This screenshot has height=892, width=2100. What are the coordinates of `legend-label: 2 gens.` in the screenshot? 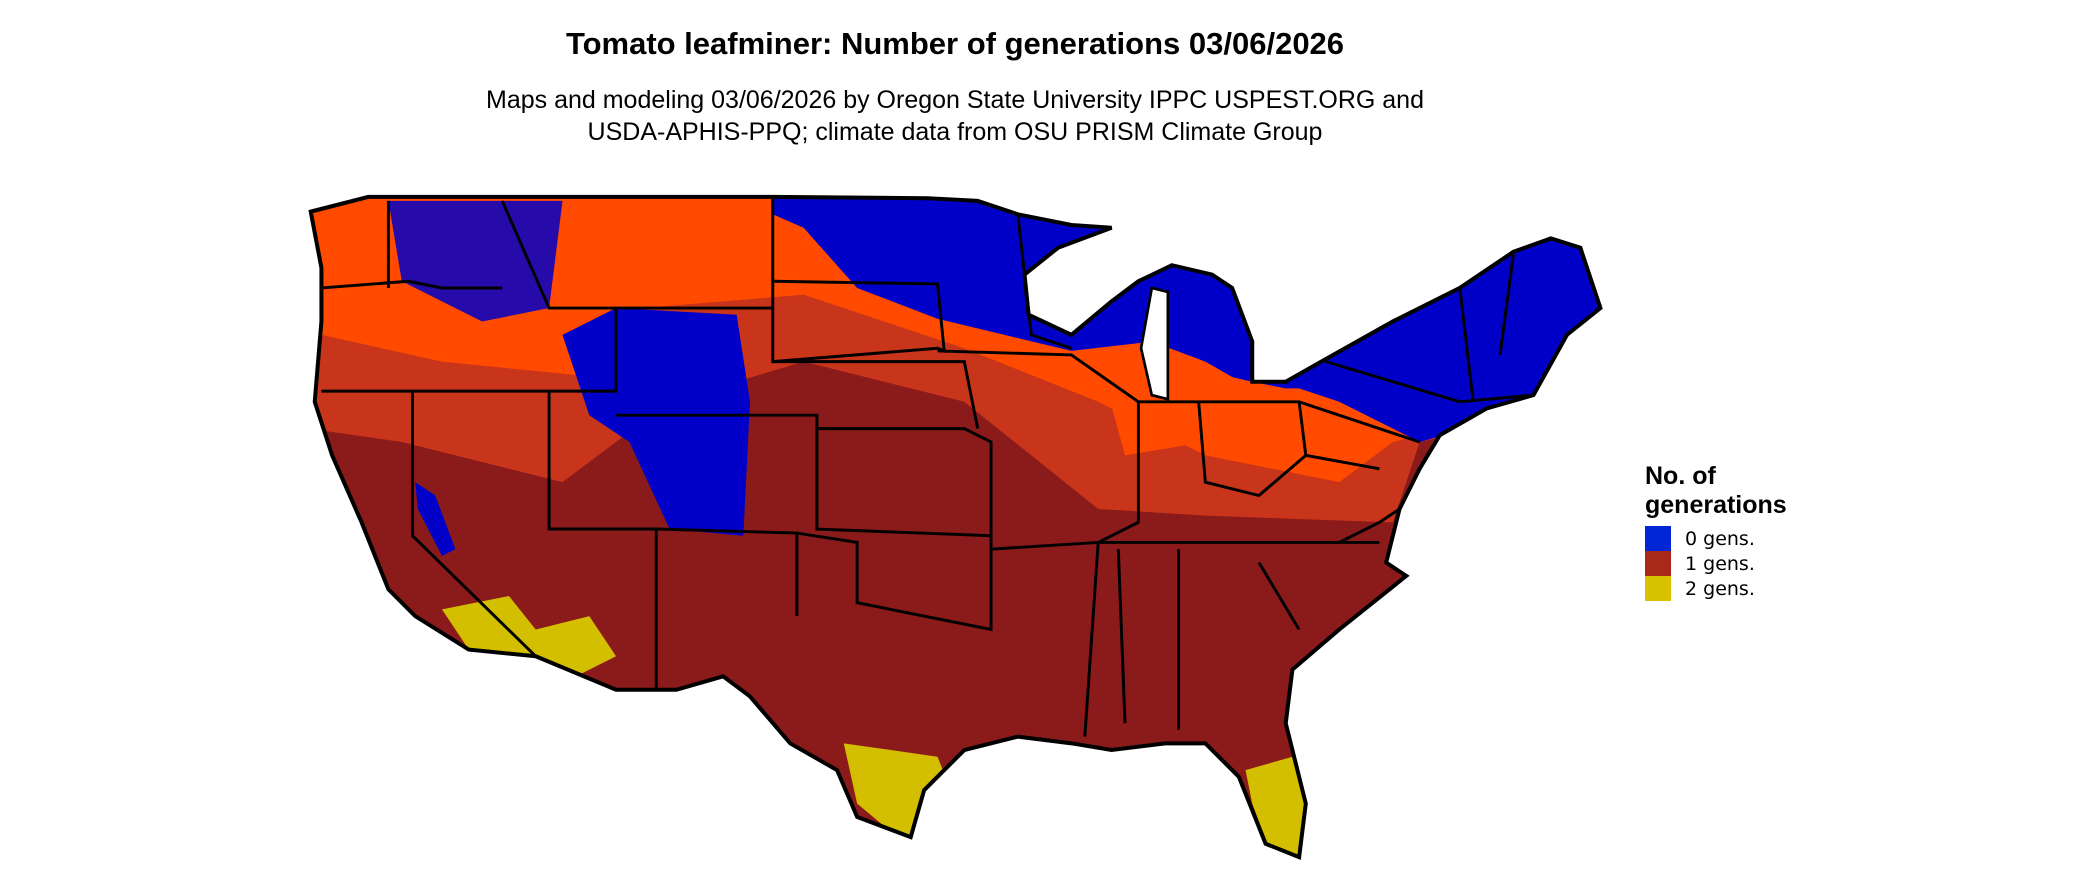 It's located at (1720, 588).